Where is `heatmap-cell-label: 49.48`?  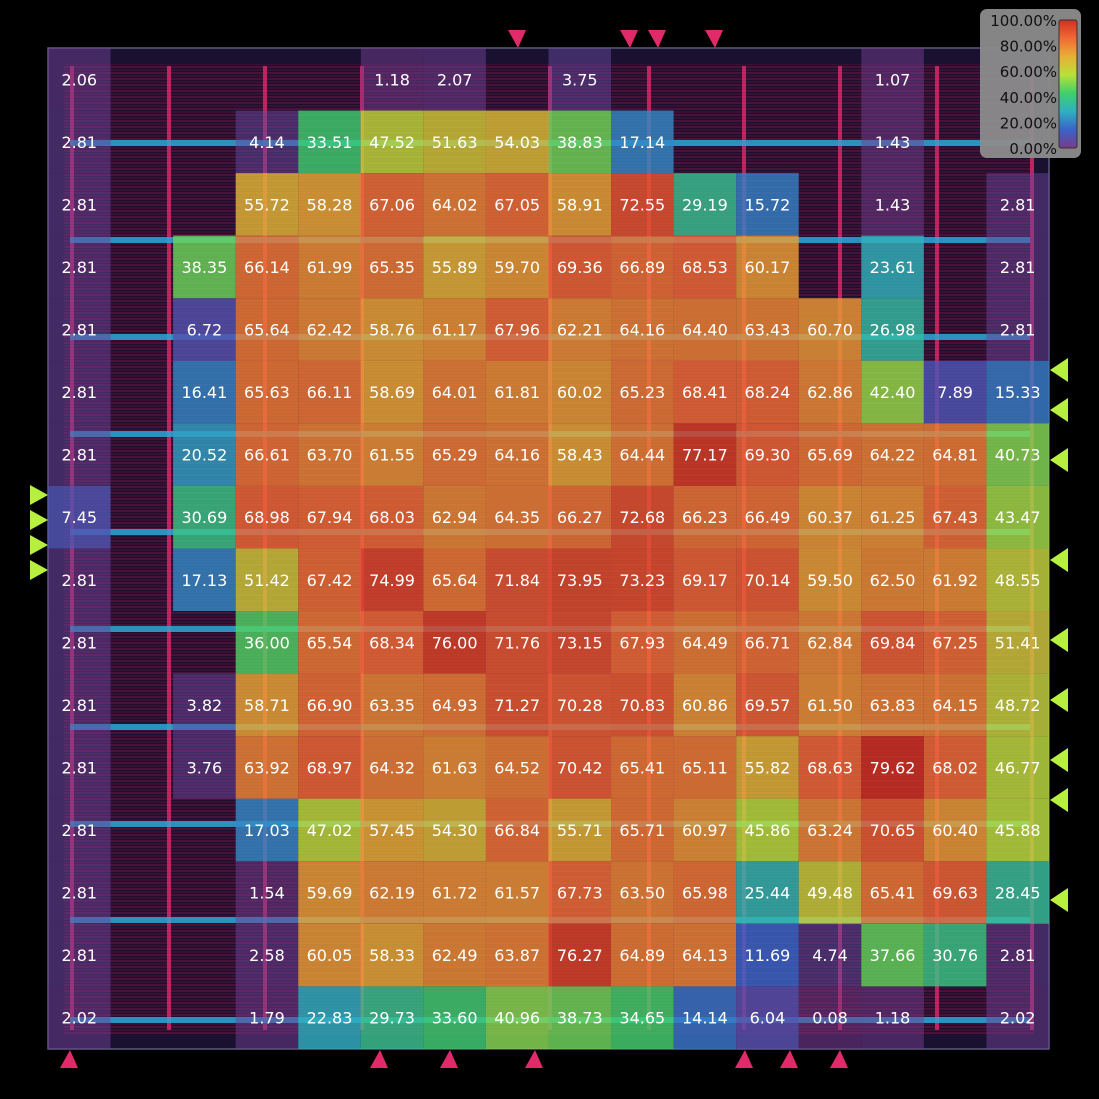 heatmap-cell-label: 49.48 is located at coordinates (830, 893).